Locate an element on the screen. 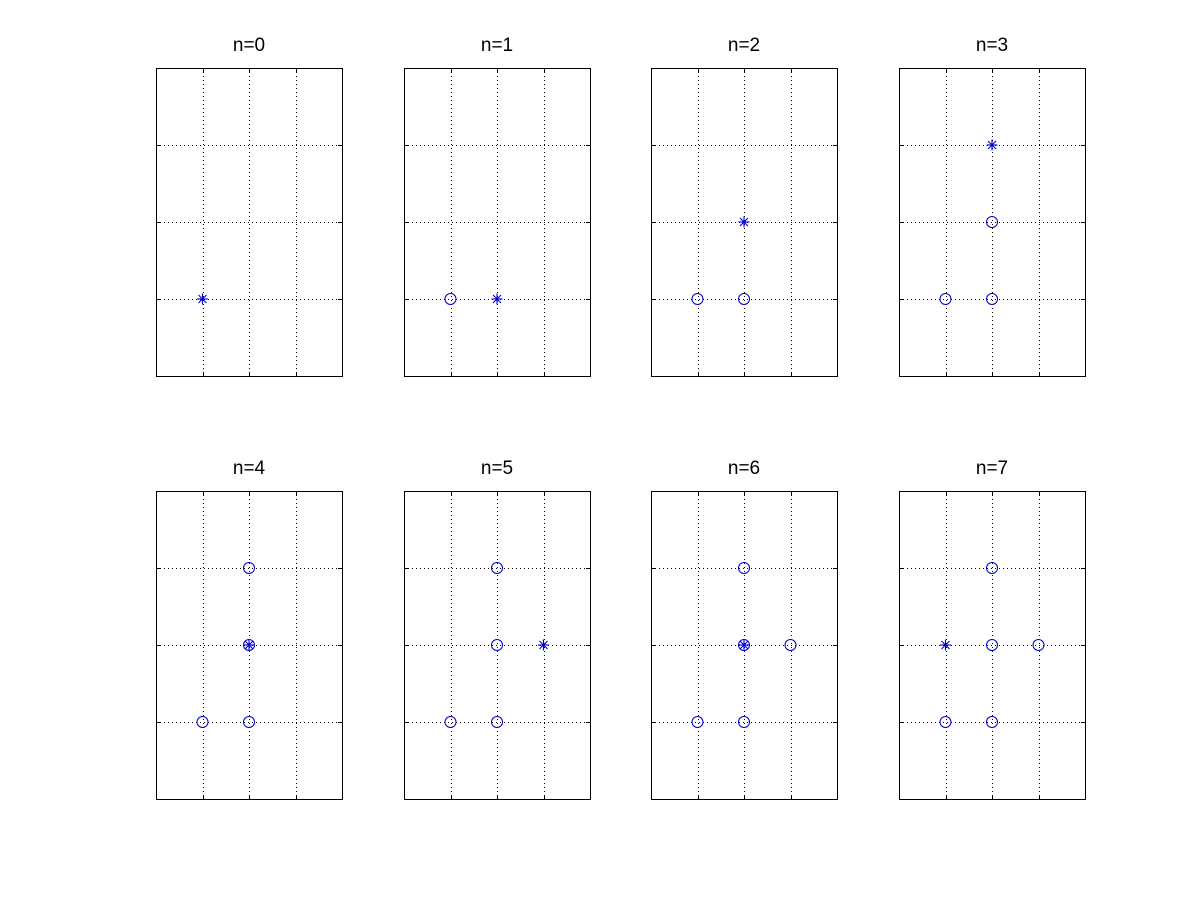  subplot-6: n=6 is located at coordinates (744, 629).